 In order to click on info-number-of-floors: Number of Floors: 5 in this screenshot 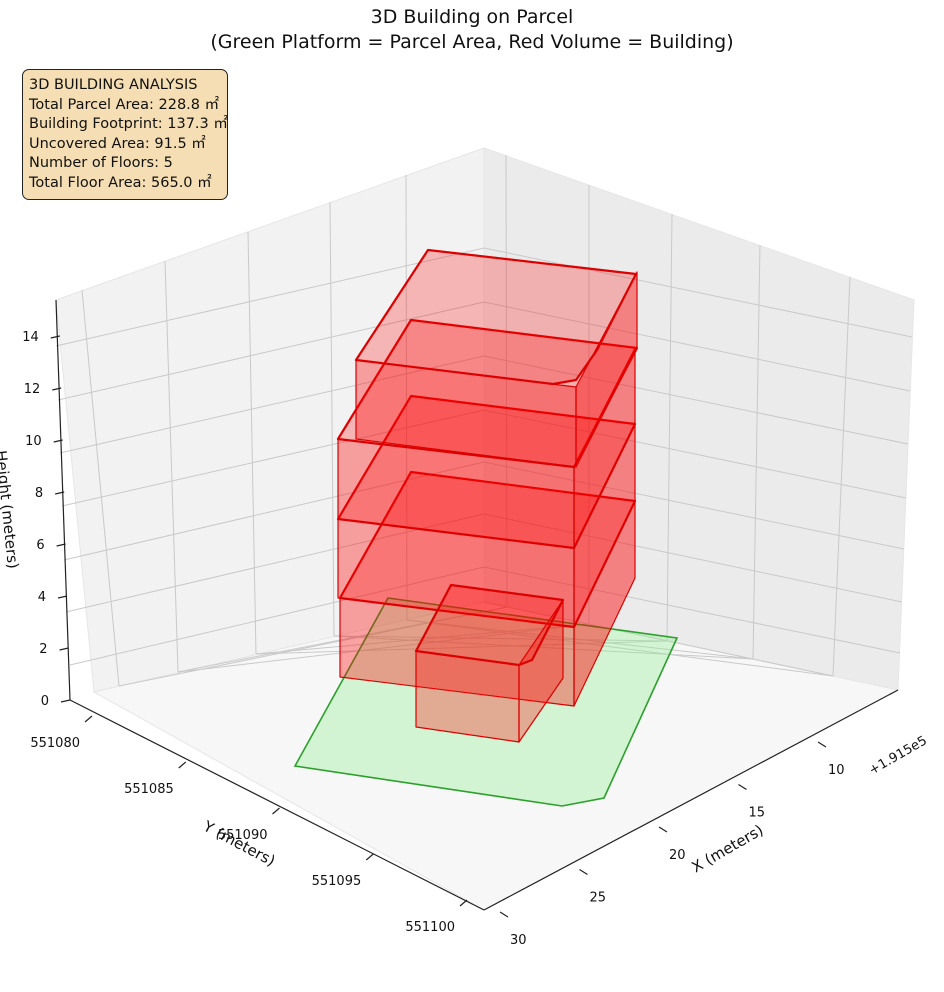, I will do `click(101, 163)`.